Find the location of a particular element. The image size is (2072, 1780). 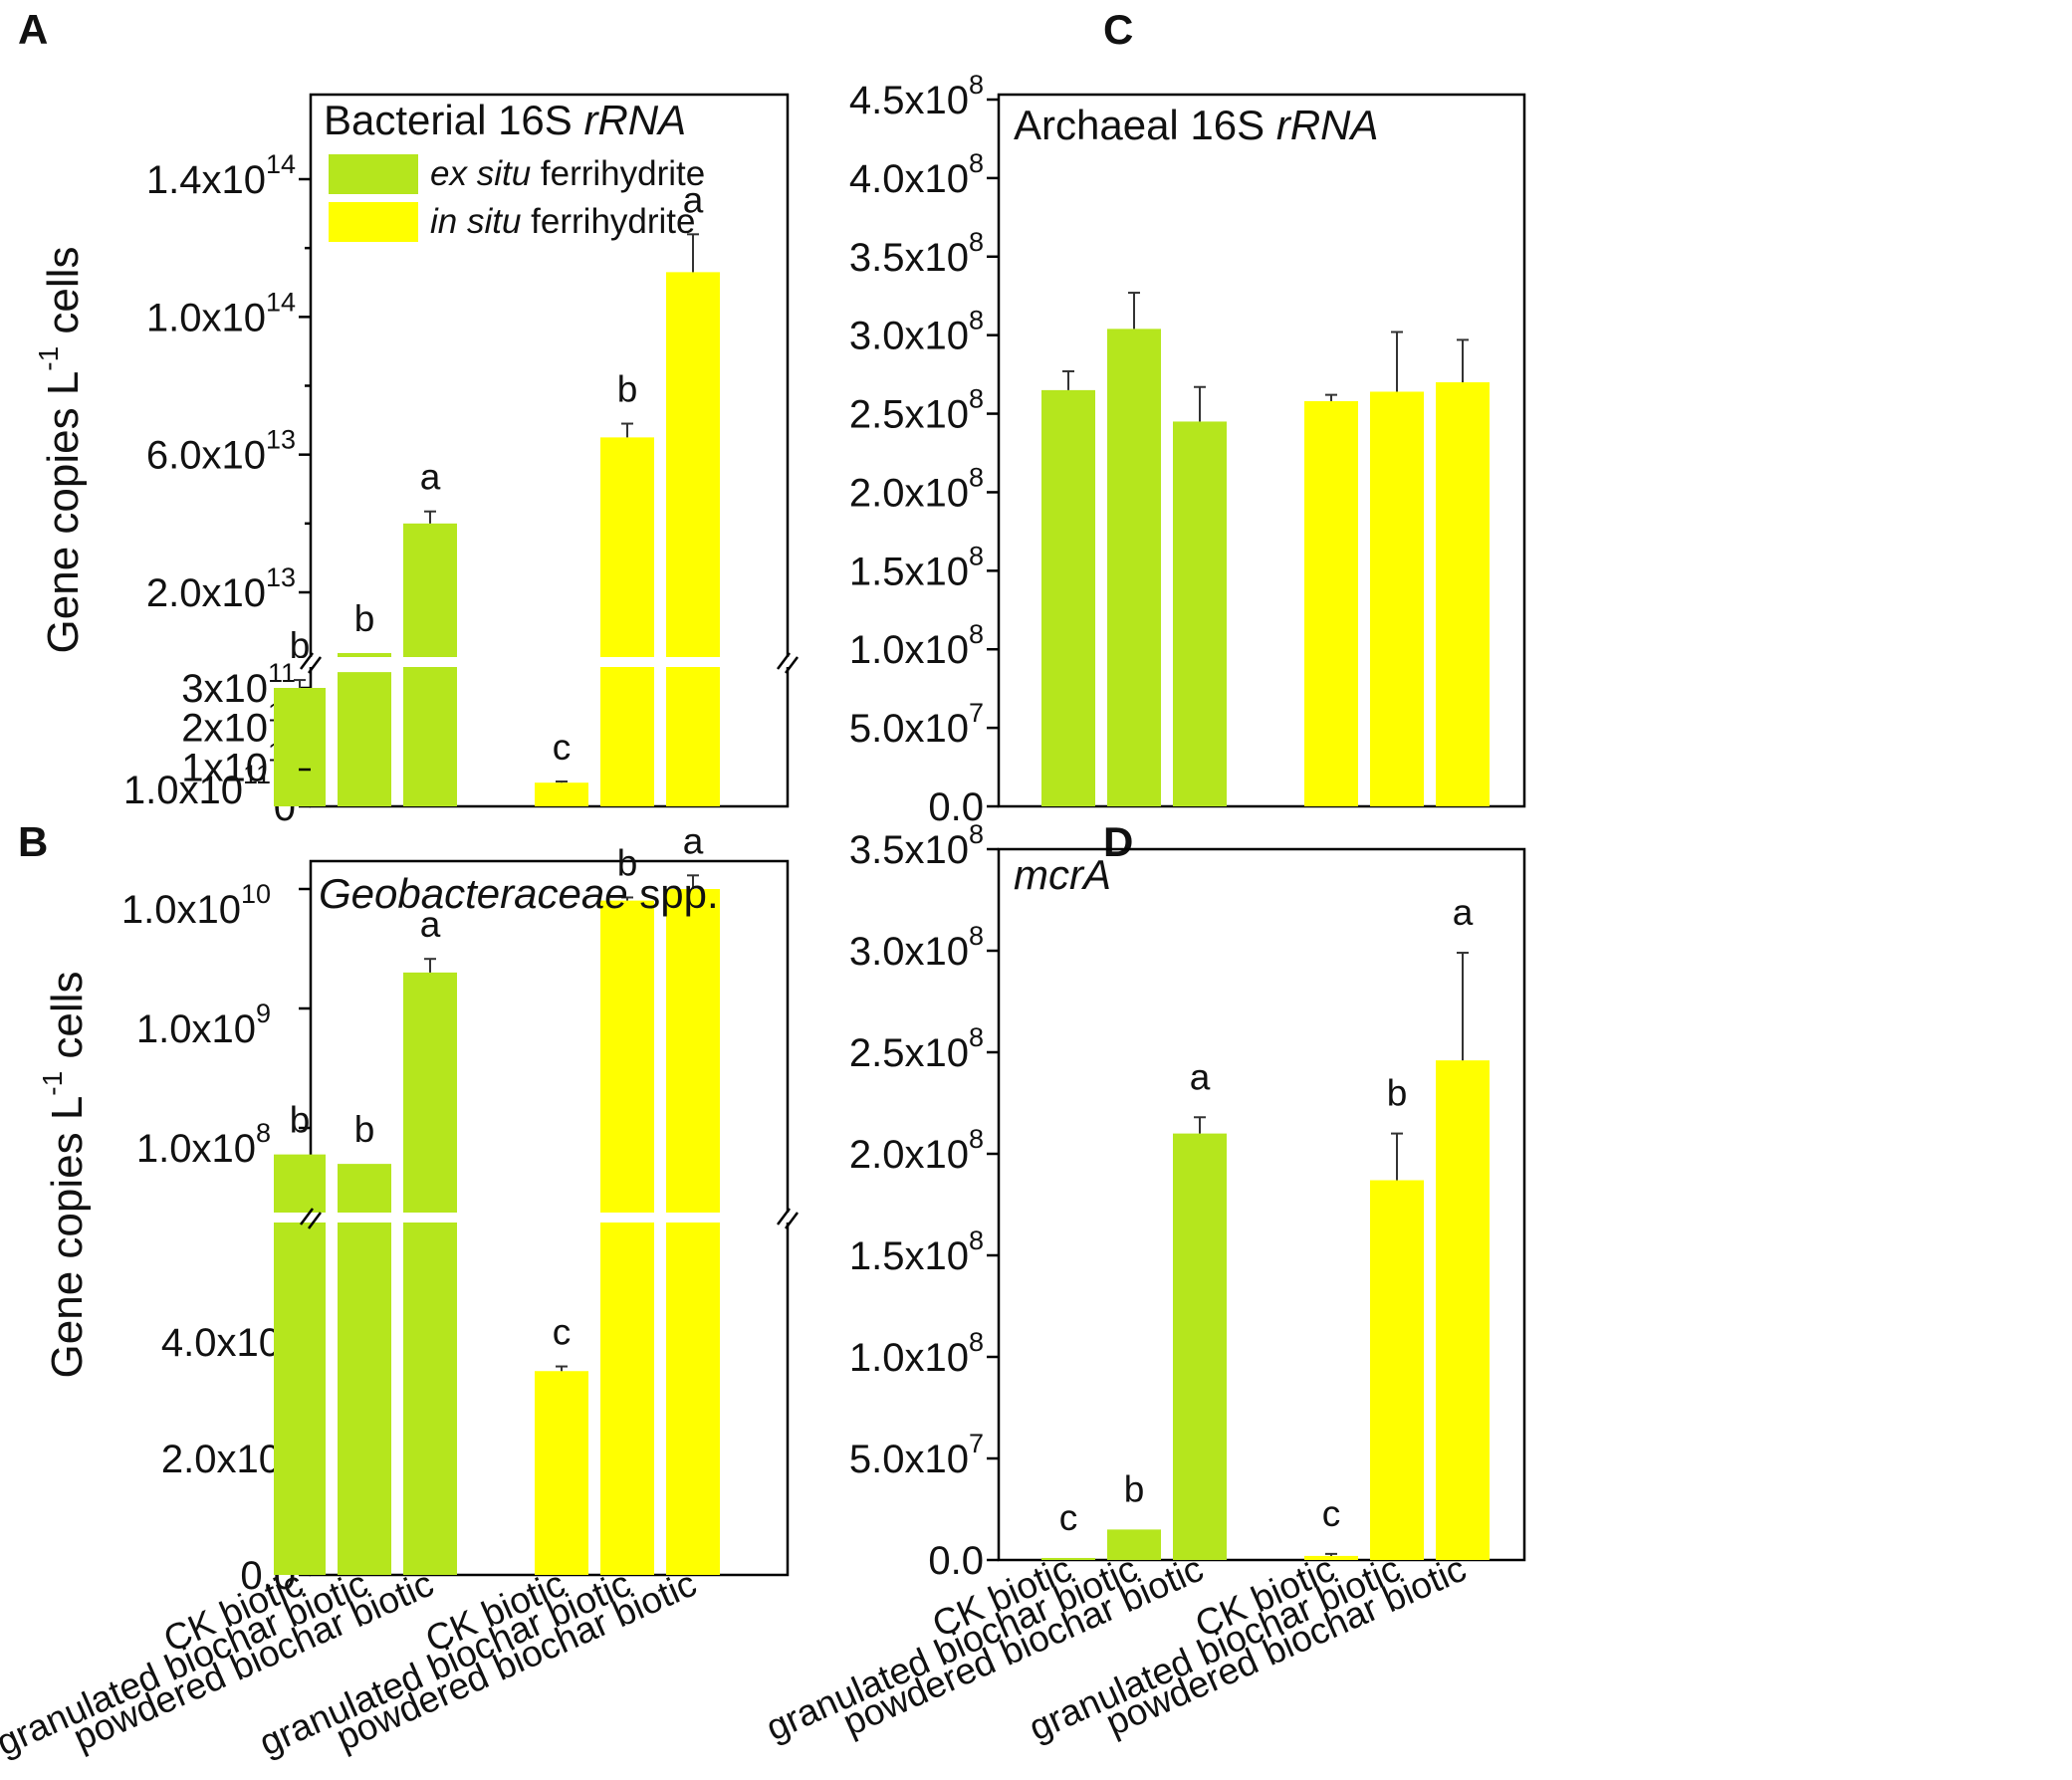

tick-exponent: 11 is located at coordinates (257, 774).